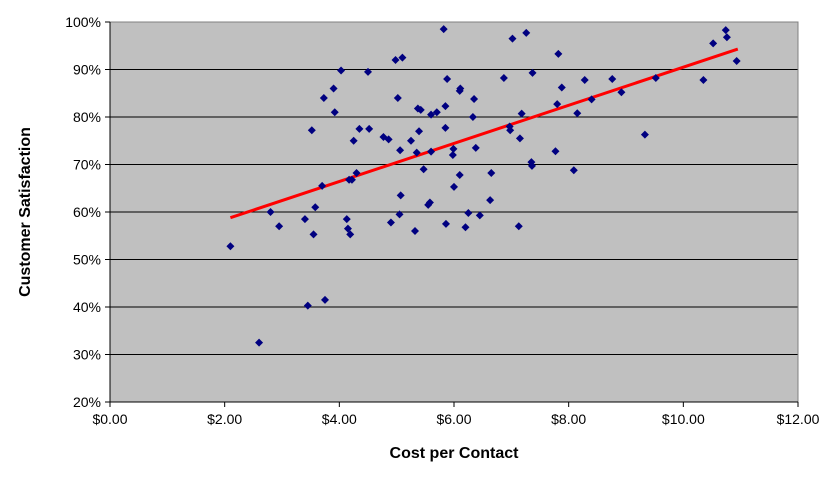 This screenshot has width=838, height=480. What do you see at coordinates (109, 419) in the screenshot?
I see `x-tick-label-0: $0.00` at bounding box center [109, 419].